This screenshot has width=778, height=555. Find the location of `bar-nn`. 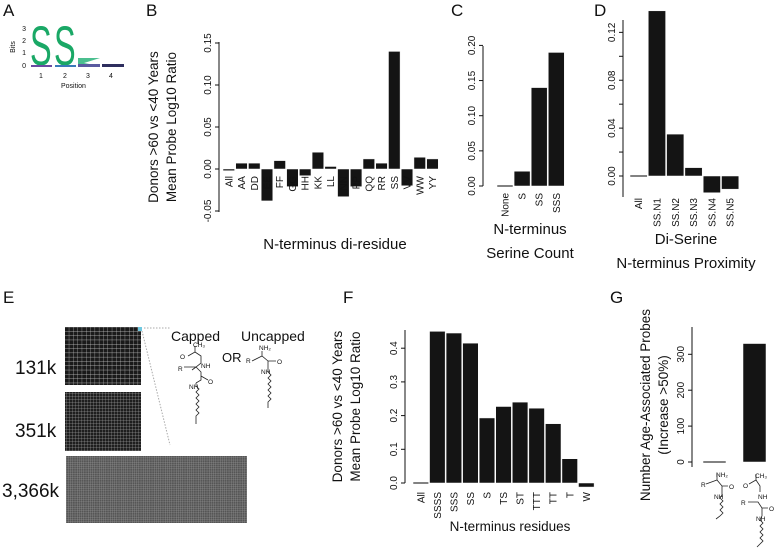

bar-nn is located at coordinates (343, 182).